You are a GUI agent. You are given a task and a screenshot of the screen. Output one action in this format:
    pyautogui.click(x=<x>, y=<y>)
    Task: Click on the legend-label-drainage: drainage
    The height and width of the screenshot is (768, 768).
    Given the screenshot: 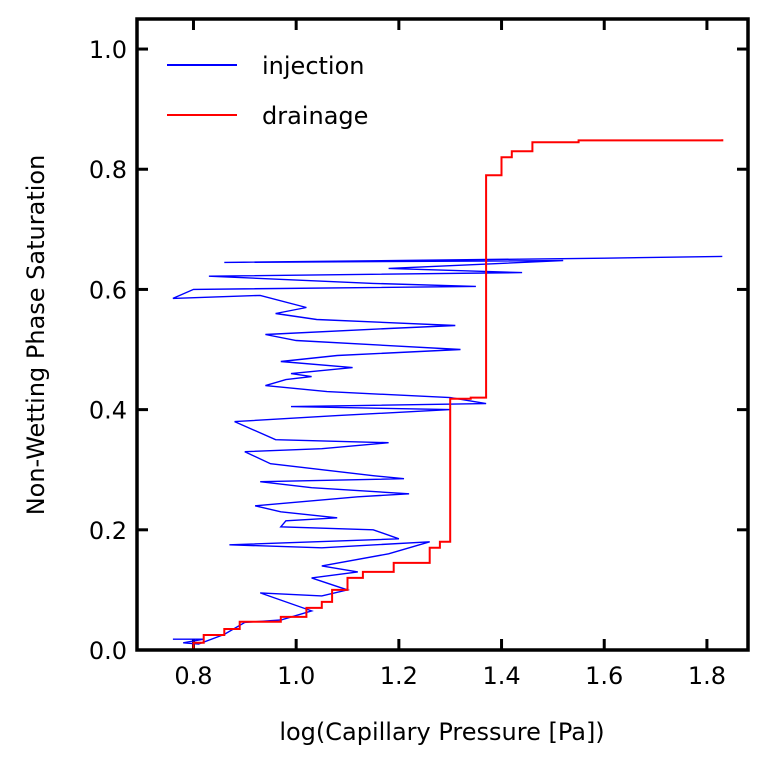 What is the action you would take?
    pyautogui.click(x=315, y=116)
    